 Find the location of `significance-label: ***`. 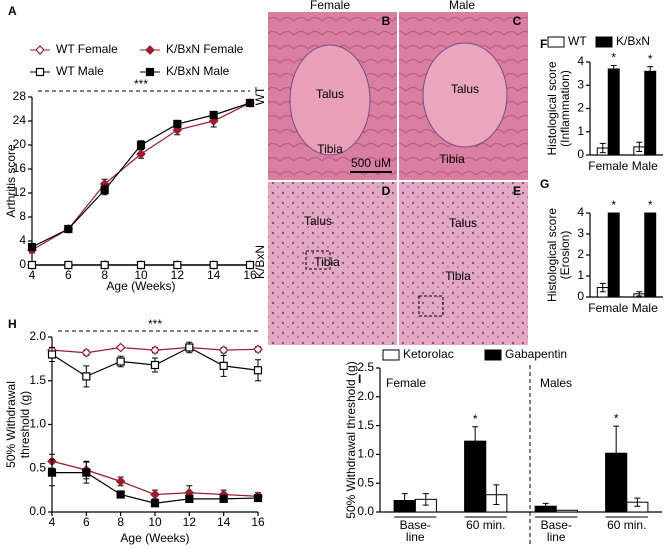

significance-label: *** is located at coordinates (141, 84).